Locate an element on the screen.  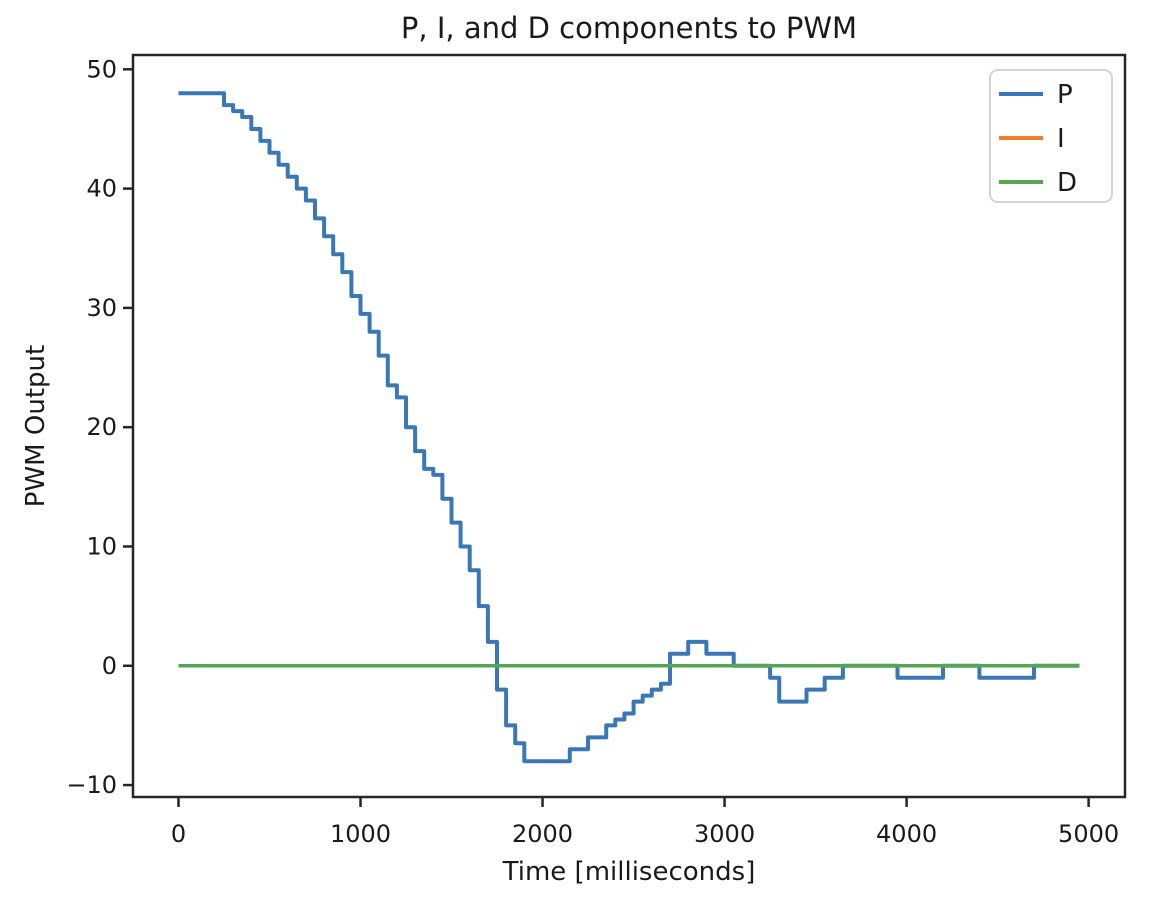
y-axis-ticks: −10 0 10 20 30 40 50 is located at coordinates (99, 427).